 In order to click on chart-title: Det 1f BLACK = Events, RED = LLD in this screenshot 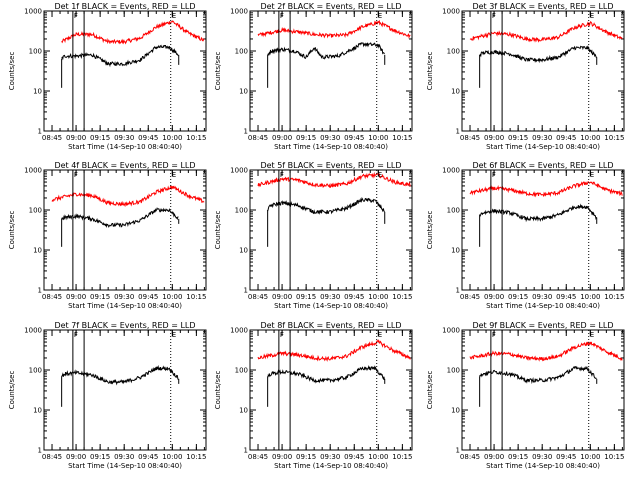, I will do `click(124, 6)`.